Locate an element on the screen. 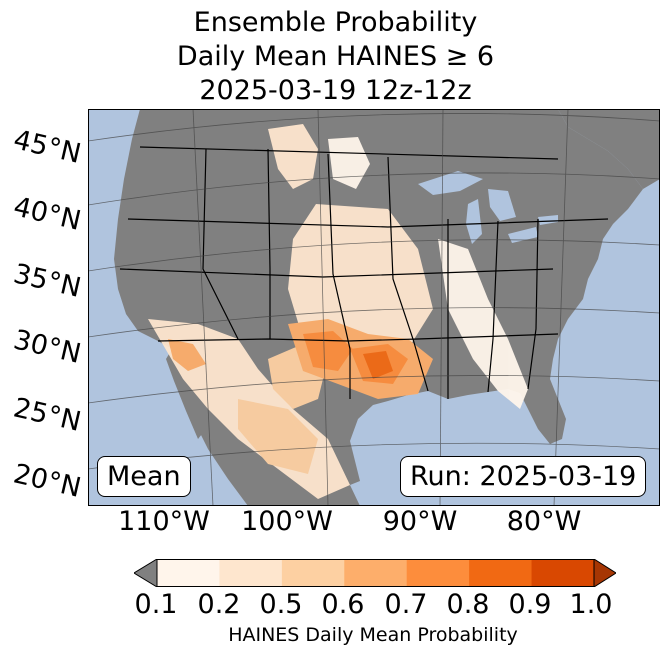 The height and width of the screenshot is (658, 671). lat-label-30: 30°N is located at coordinates (47, 347).